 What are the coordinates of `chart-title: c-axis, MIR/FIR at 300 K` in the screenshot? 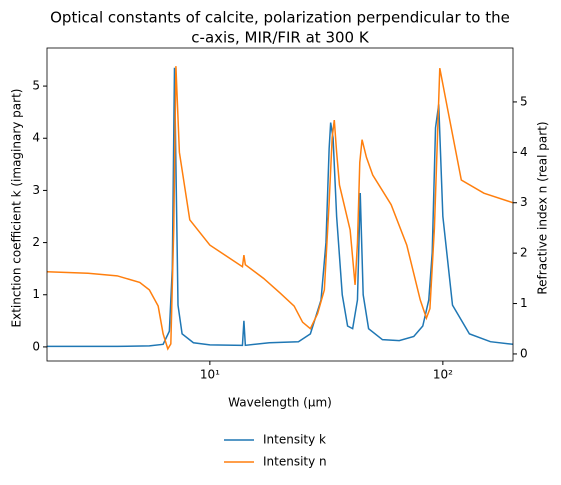 It's located at (280, 38).